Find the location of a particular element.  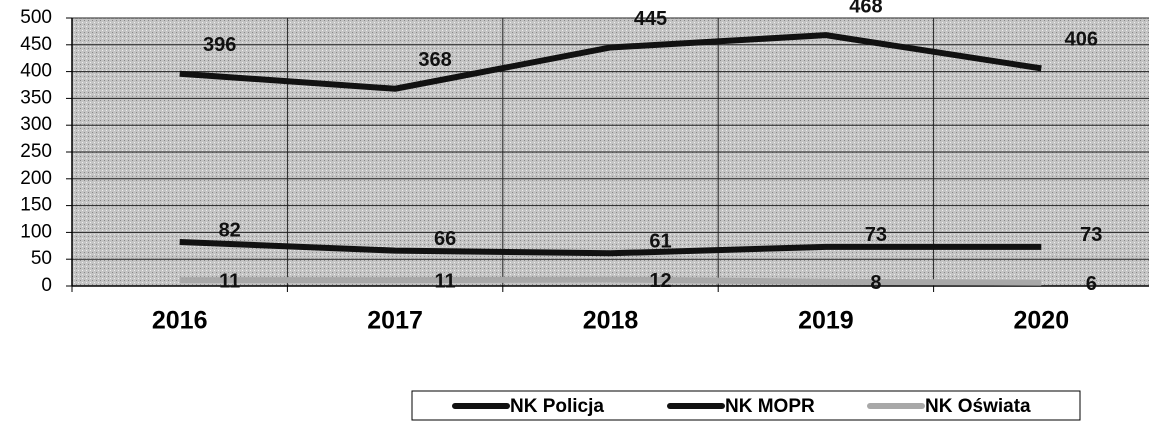

data-label: 6 is located at coordinates (1091, 284).